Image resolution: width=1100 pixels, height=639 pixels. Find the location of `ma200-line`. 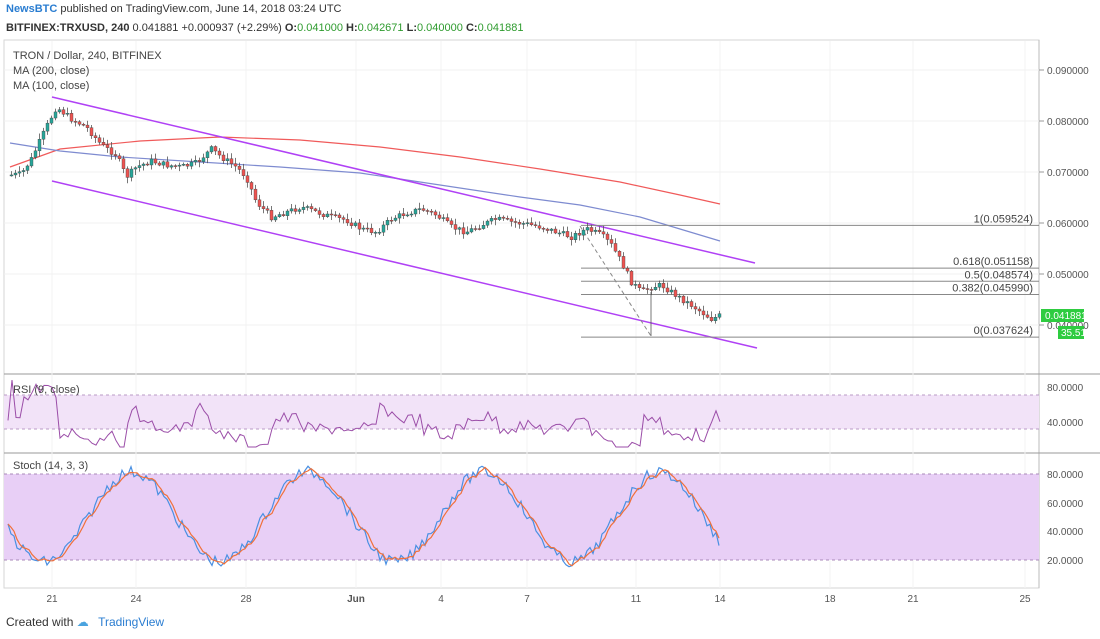

ma200-line is located at coordinates (365, 170).